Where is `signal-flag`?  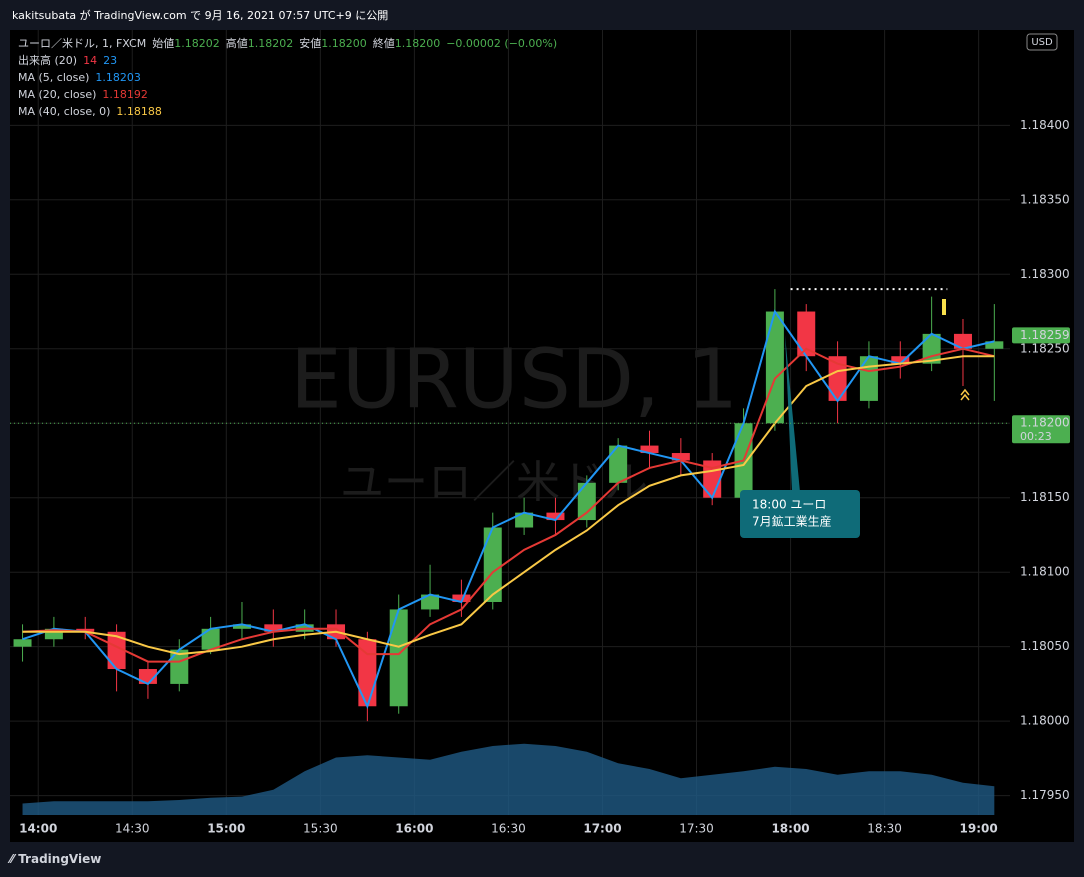
signal-flag is located at coordinates (944, 307).